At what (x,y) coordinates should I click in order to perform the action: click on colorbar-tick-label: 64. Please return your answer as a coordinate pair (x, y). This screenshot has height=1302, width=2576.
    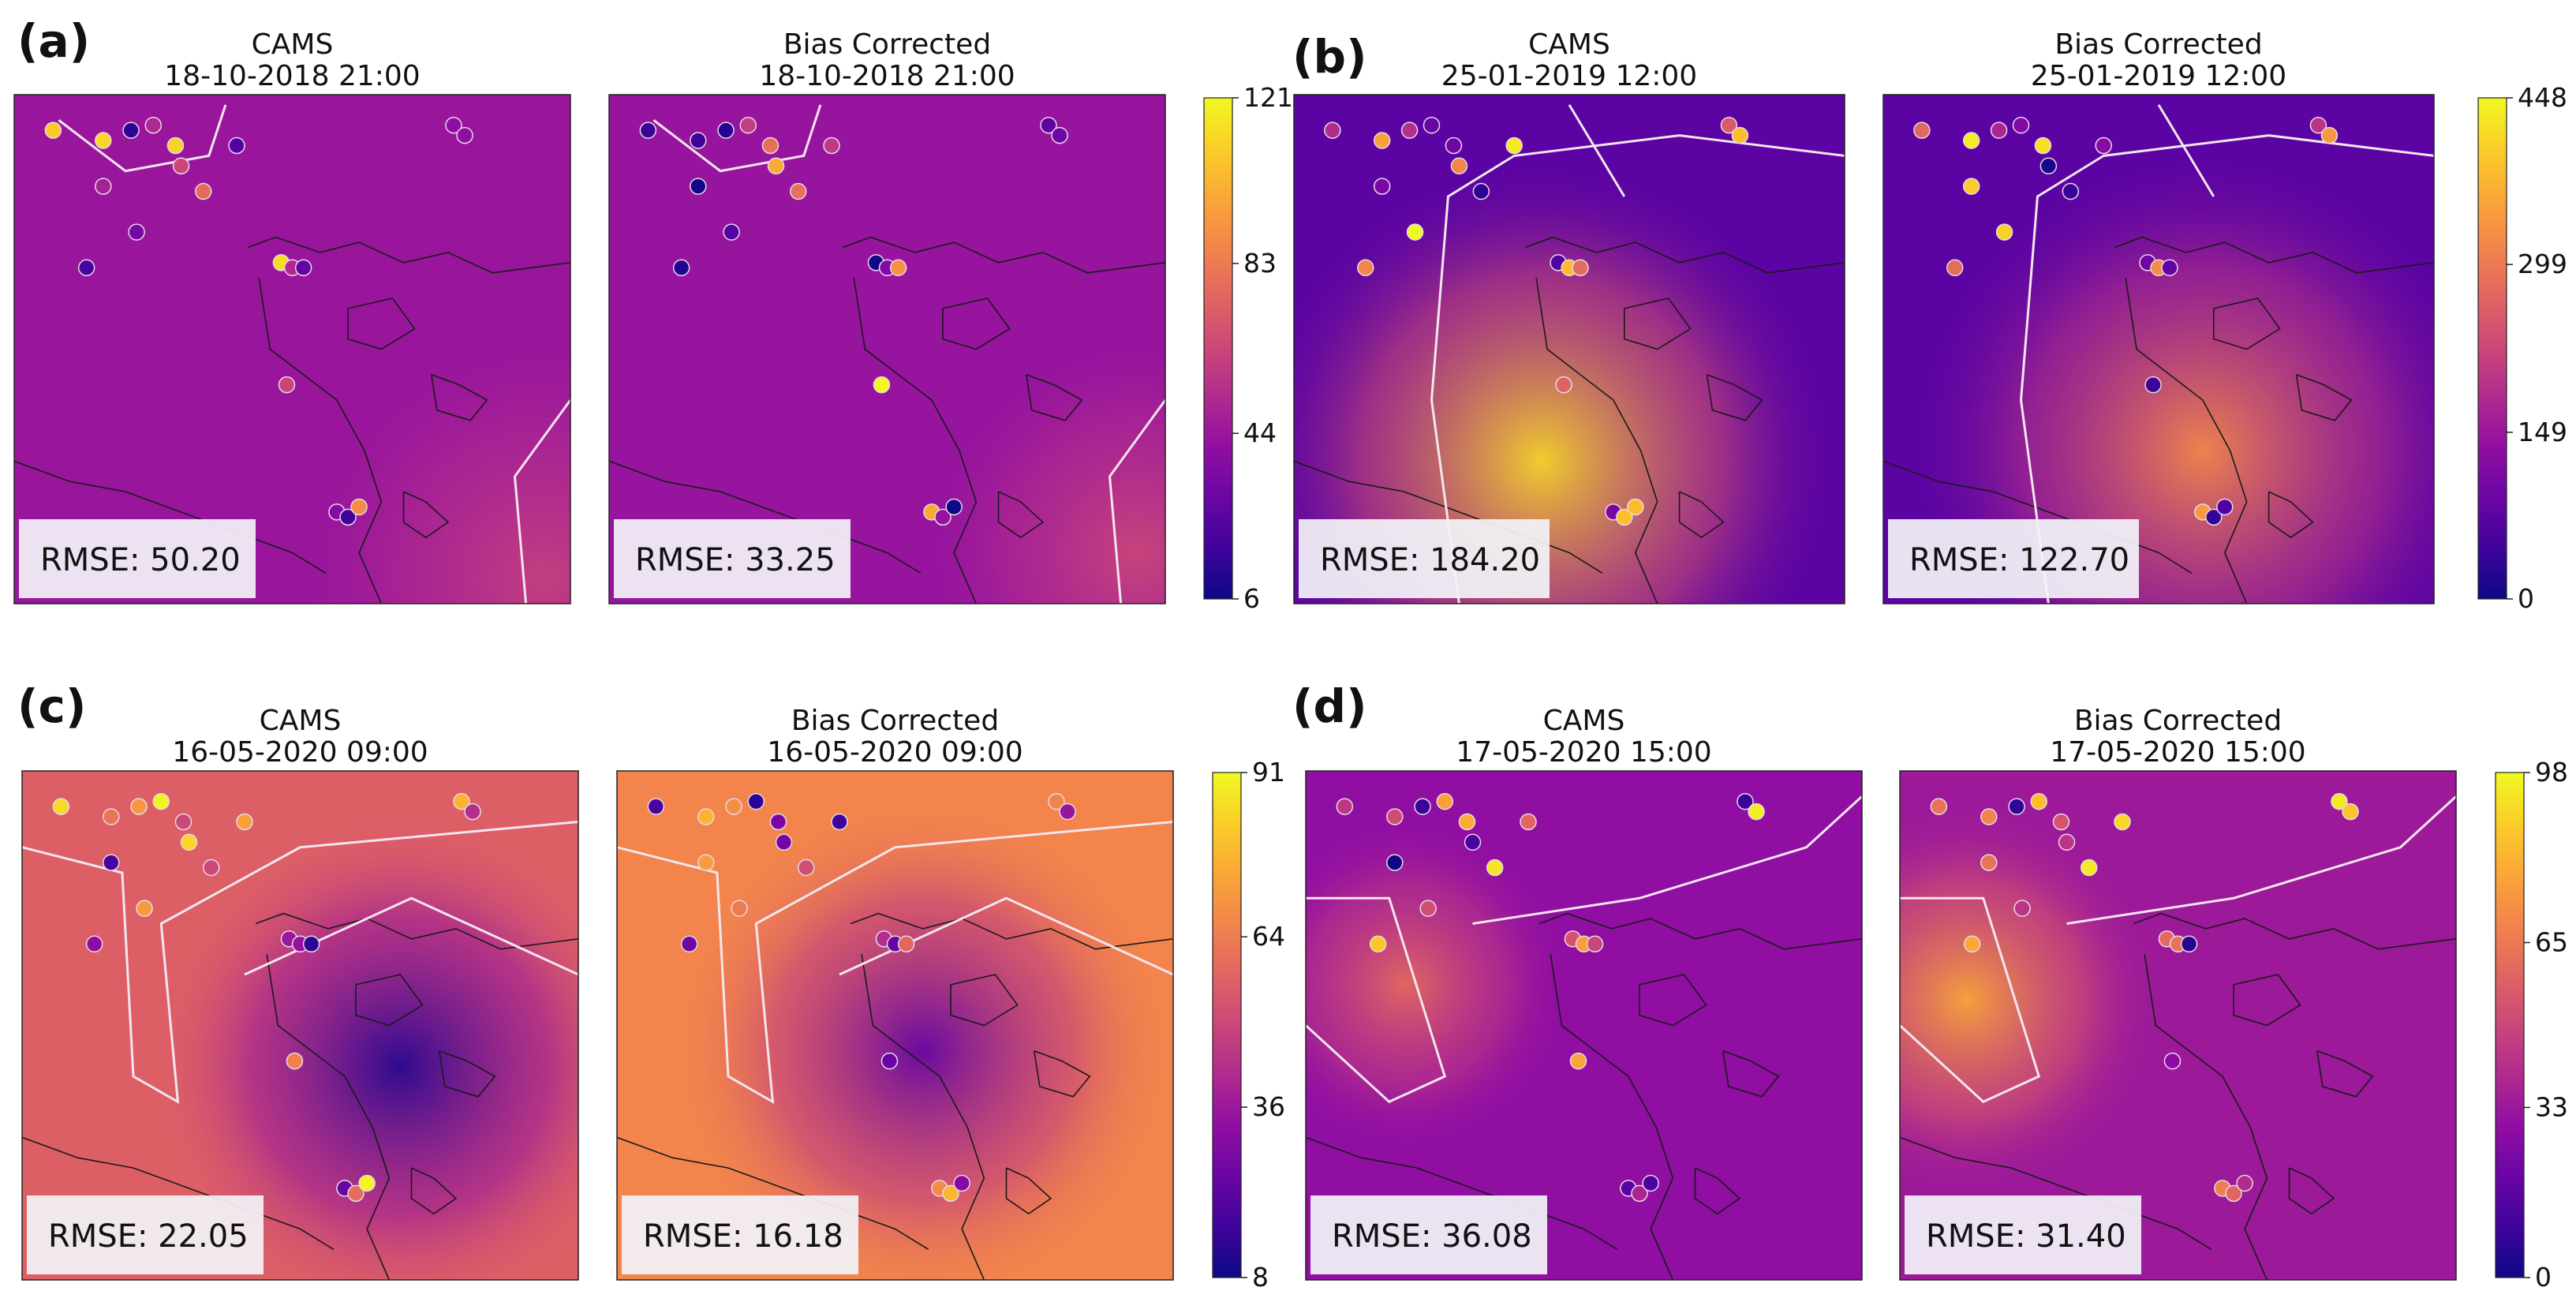
    Looking at the image, I should click on (1268, 936).